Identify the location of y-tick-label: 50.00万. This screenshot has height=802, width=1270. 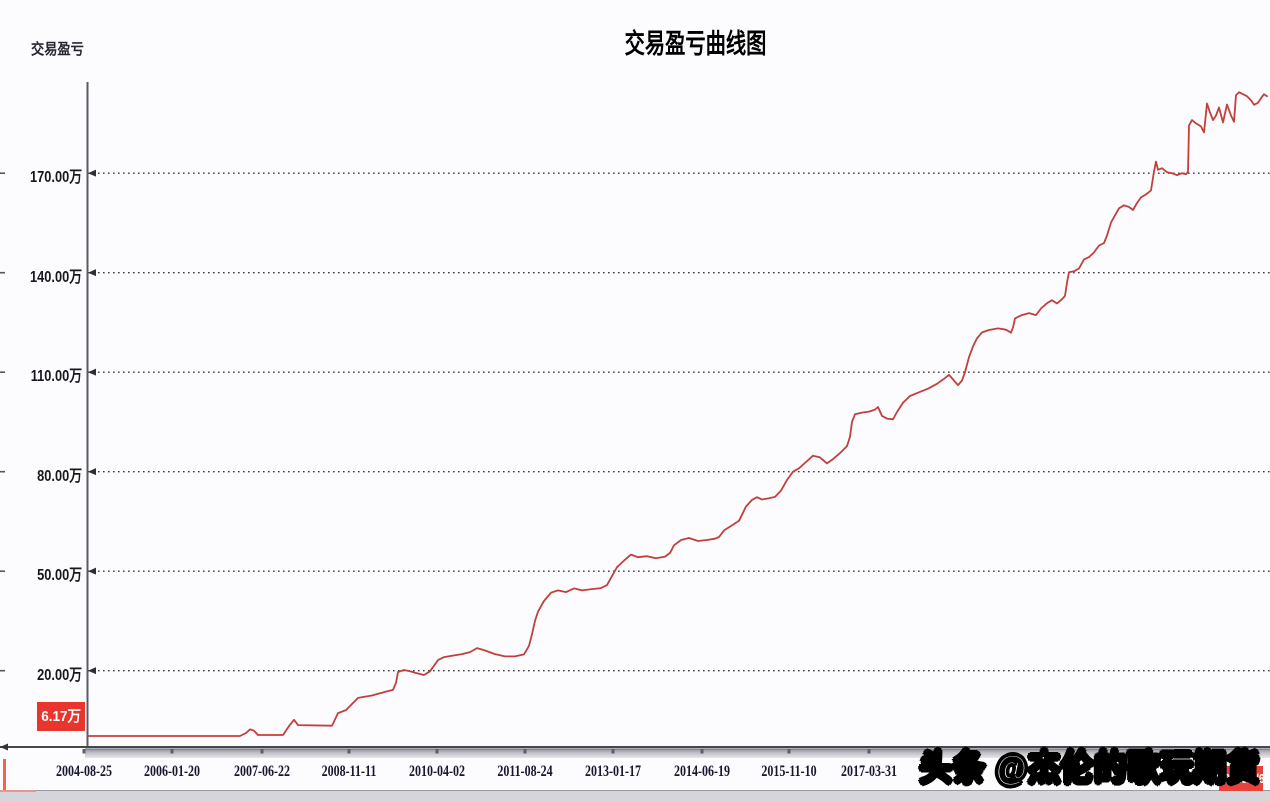
(59, 575).